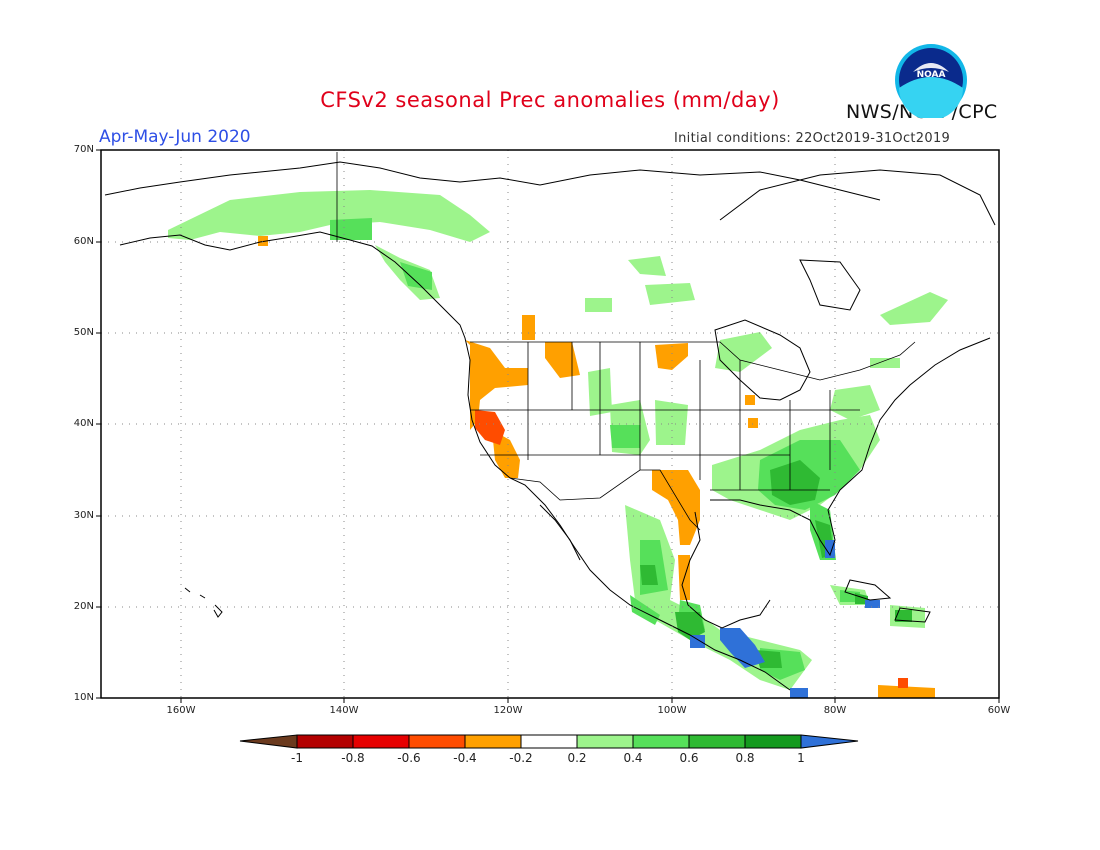 The image size is (1100, 850). I want to click on lat-label-10n: 10N, so click(83, 697).